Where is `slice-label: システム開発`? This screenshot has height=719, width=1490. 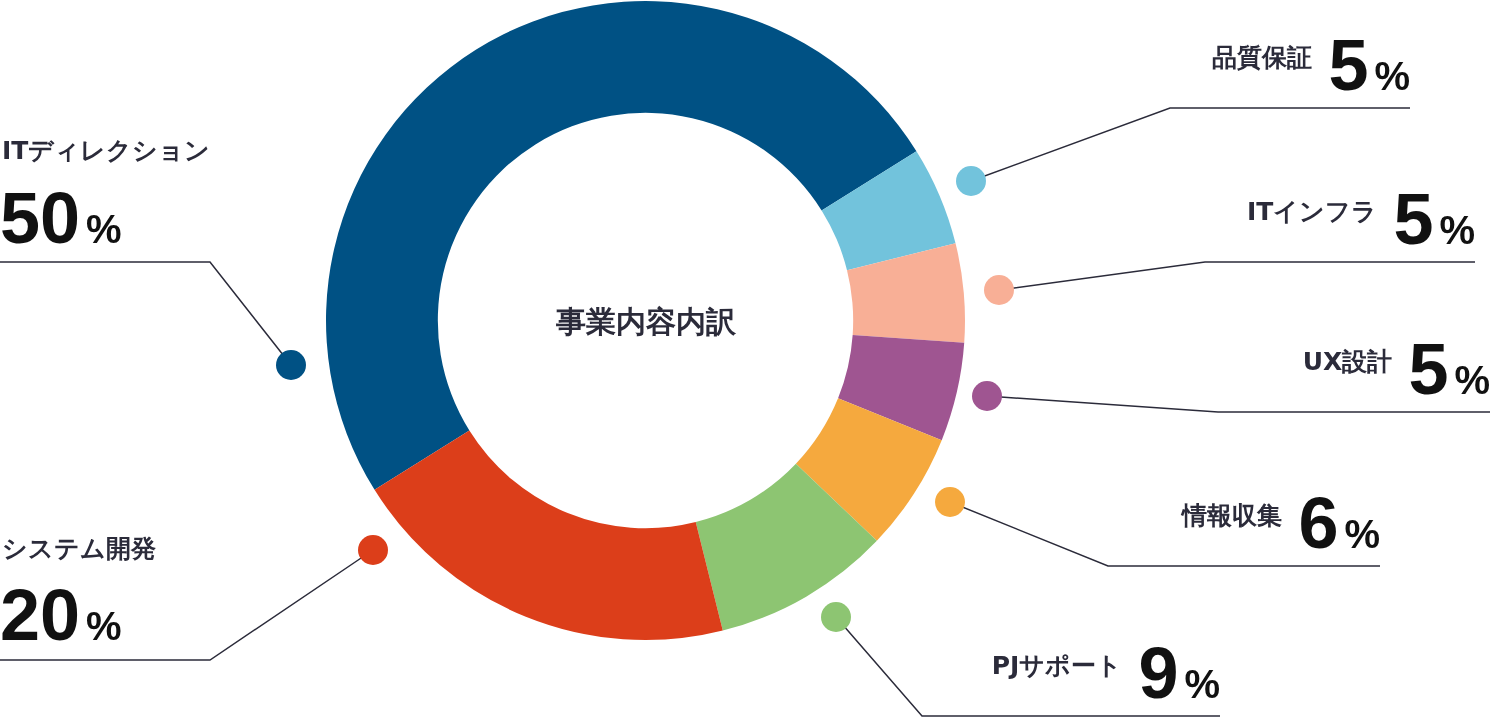 slice-label: システム開発 is located at coordinates (79, 548).